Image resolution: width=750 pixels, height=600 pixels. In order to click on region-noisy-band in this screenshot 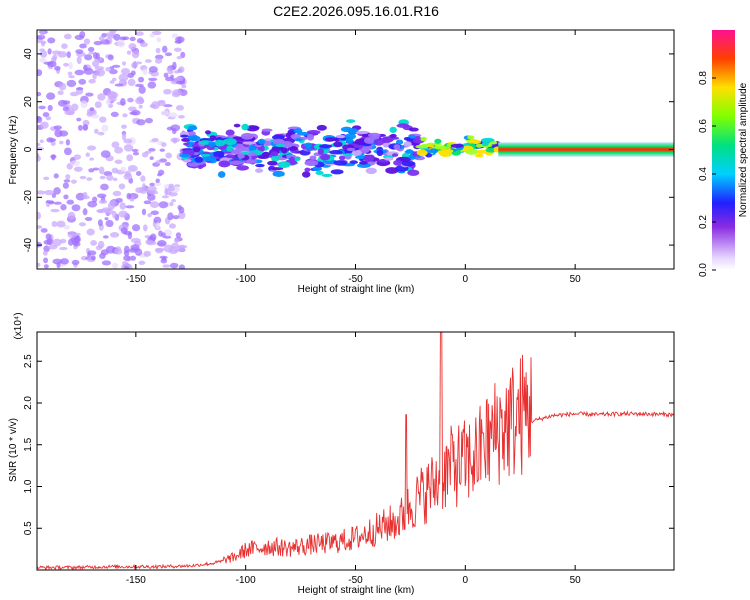, I will do `click(302, 148)`.